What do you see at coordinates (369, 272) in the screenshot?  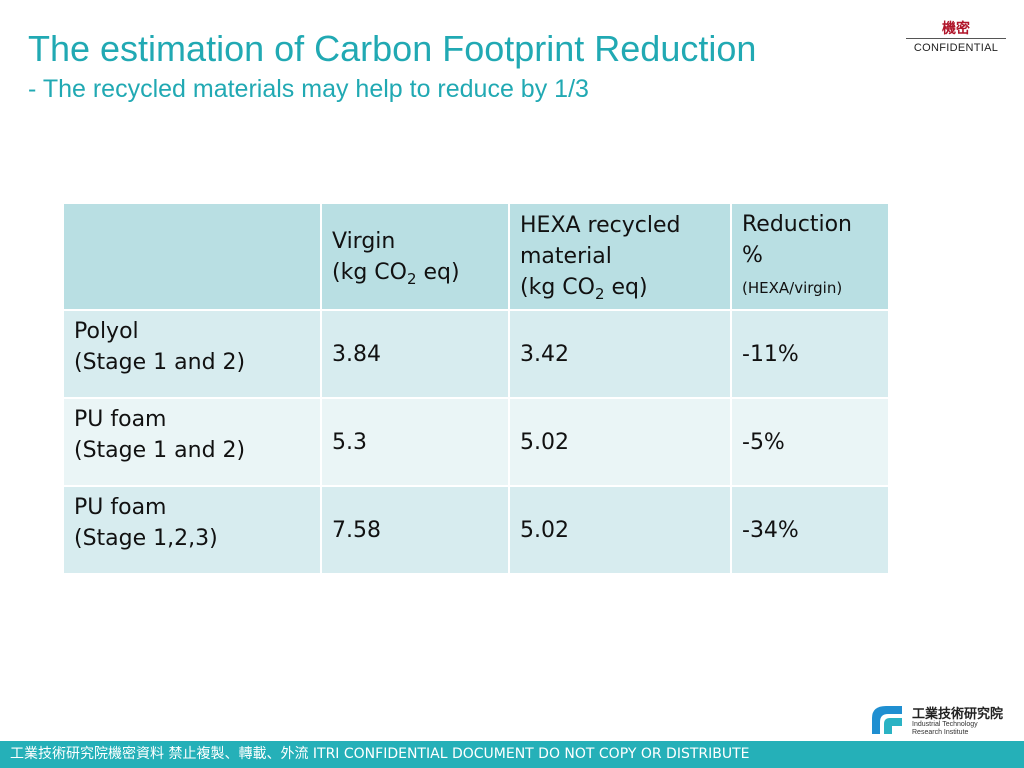 I see `header-virgin-unit-prefix: (kg CO` at bounding box center [369, 272].